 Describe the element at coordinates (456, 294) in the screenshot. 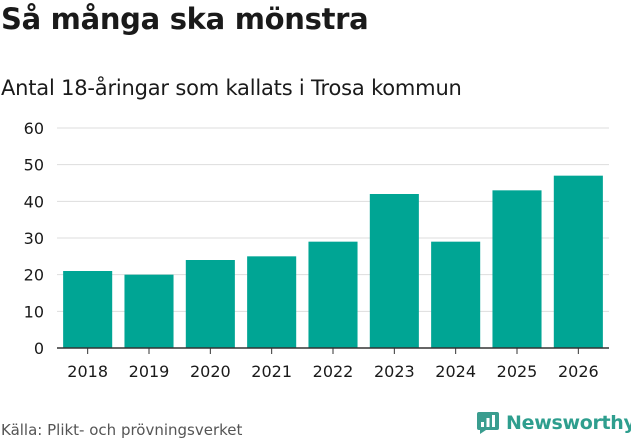

I see `bar-2024` at that location.